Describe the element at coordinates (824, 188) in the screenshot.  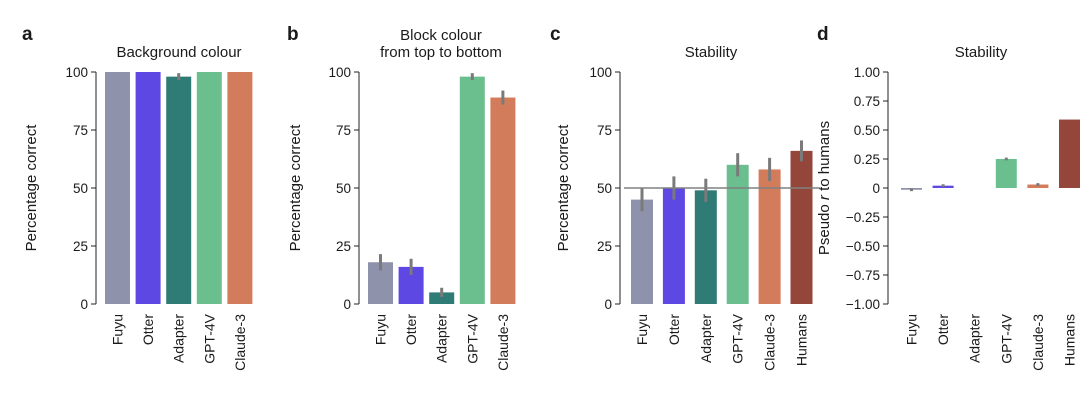
I see `y-axis-label: Pseudo r to humans` at that location.